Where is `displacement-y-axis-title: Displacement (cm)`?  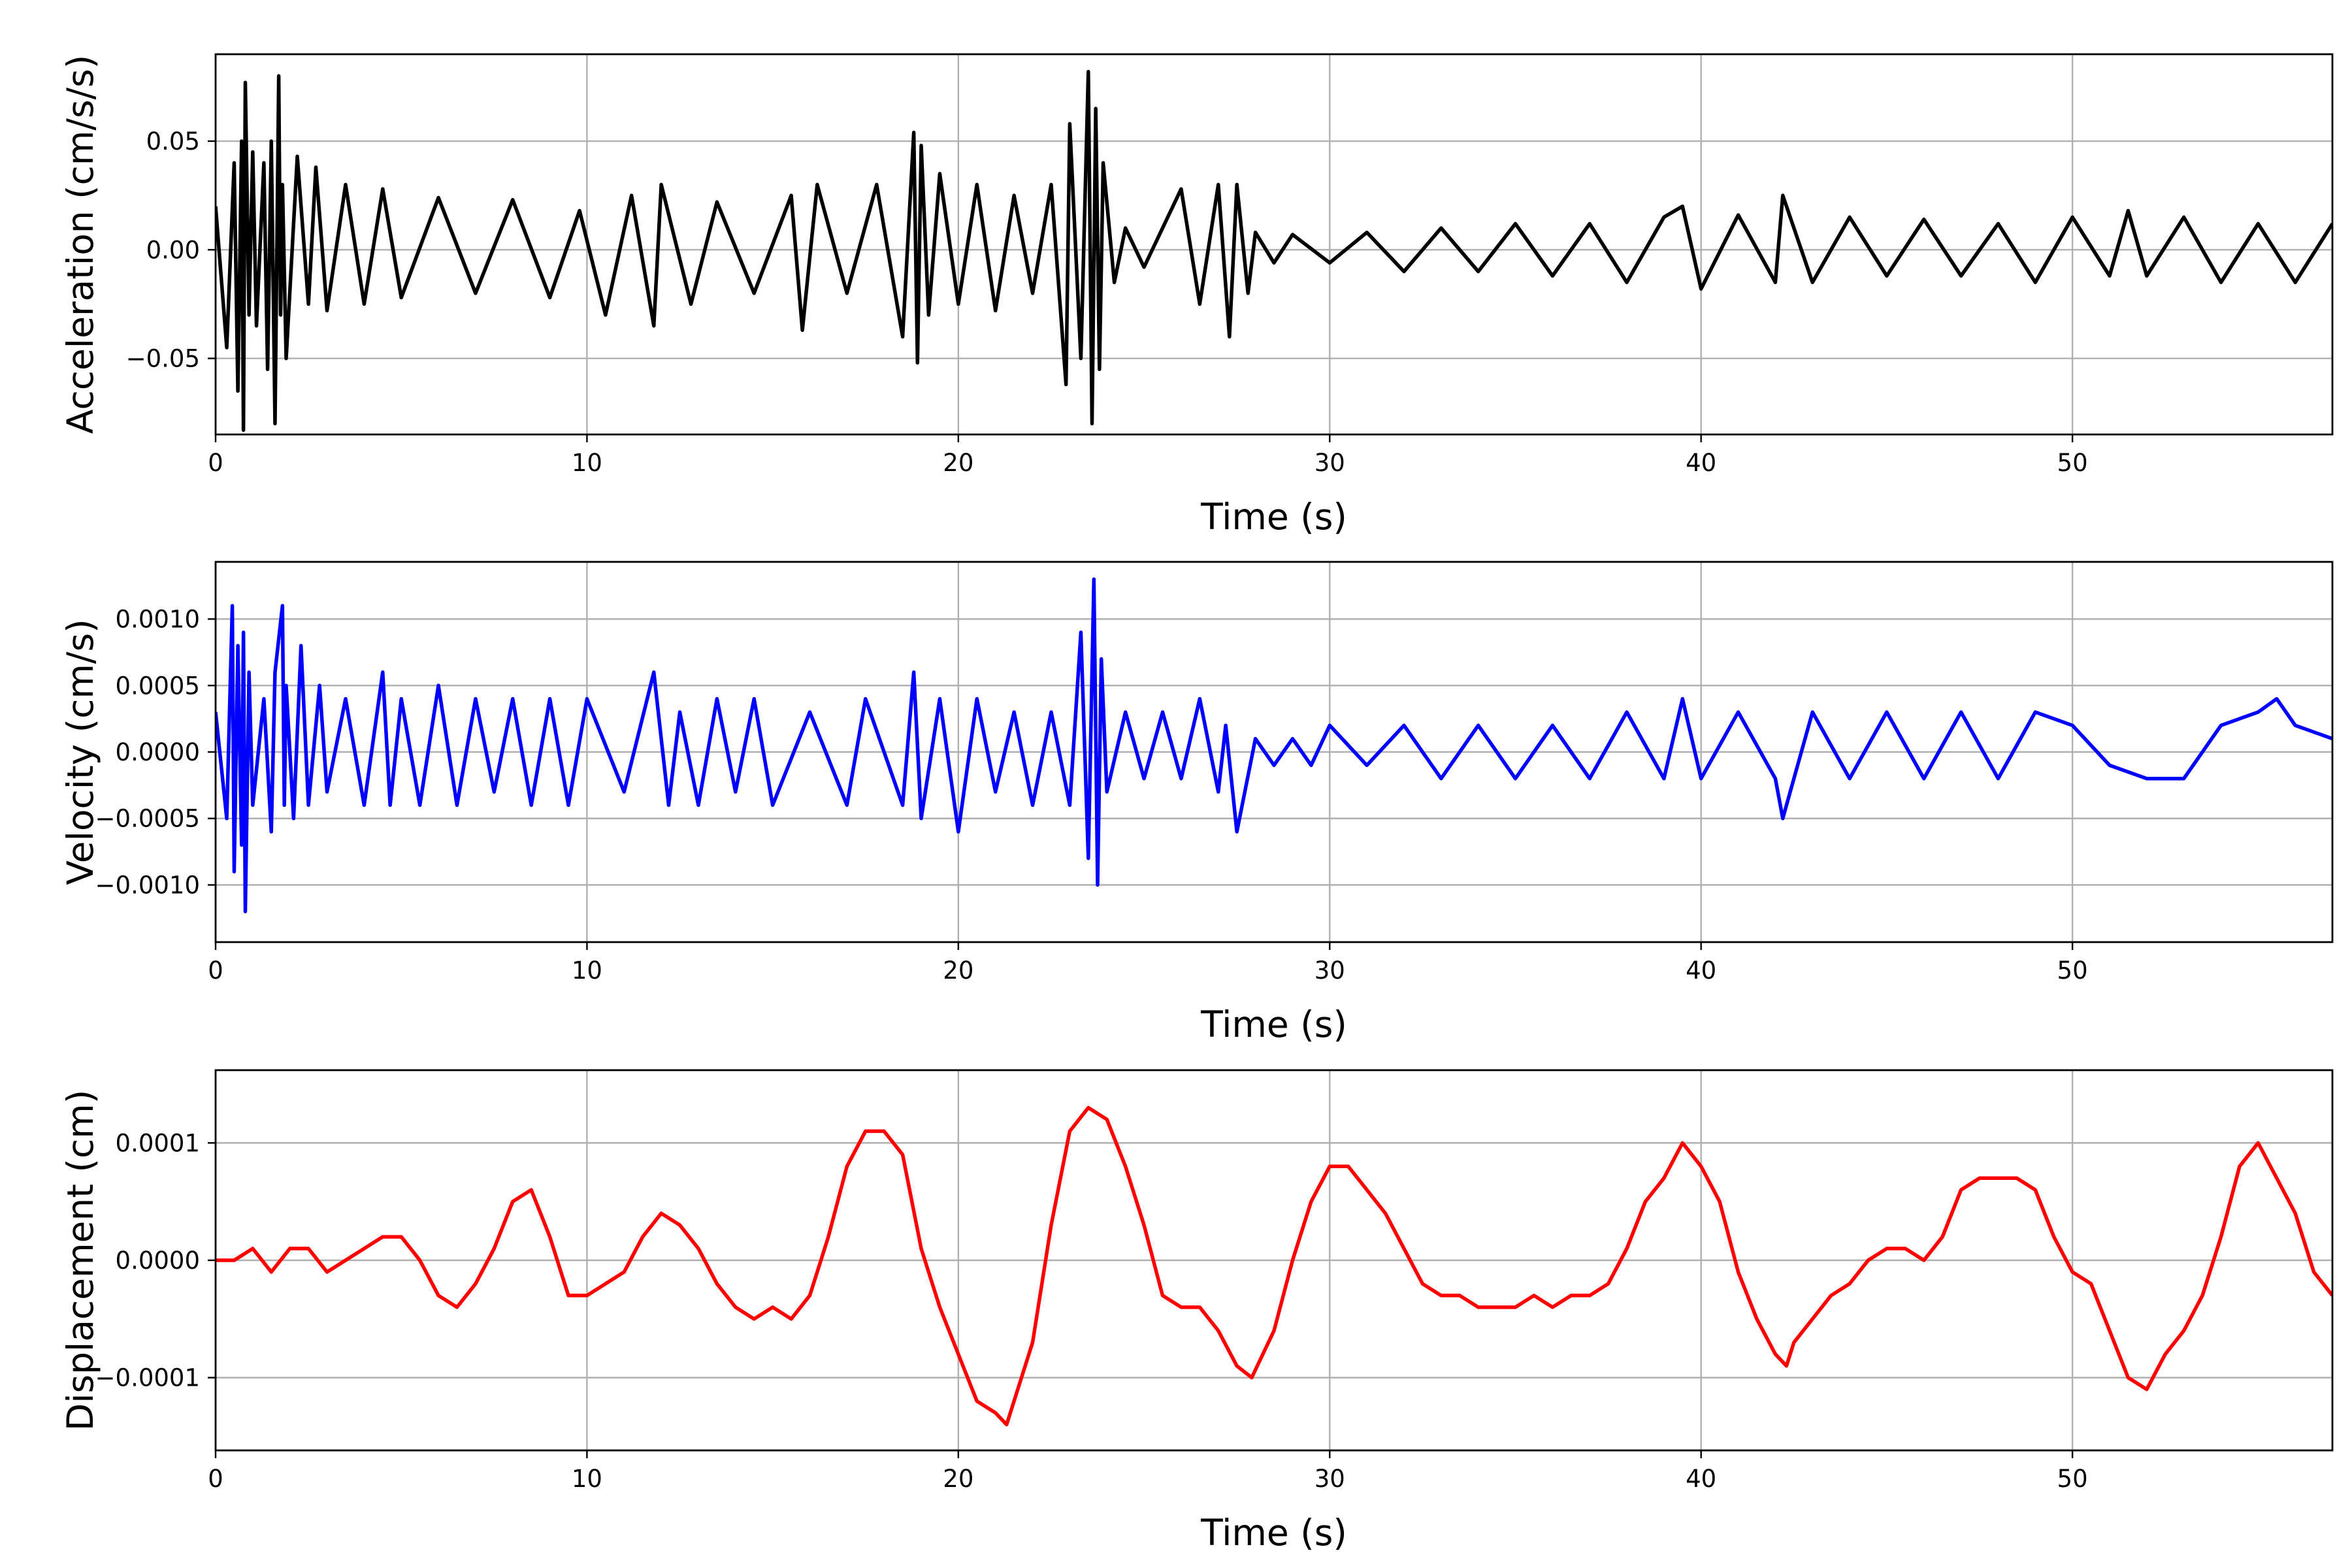
displacement-y-axis-title: Displacement (cm) is located at coordinates (80, 1260).